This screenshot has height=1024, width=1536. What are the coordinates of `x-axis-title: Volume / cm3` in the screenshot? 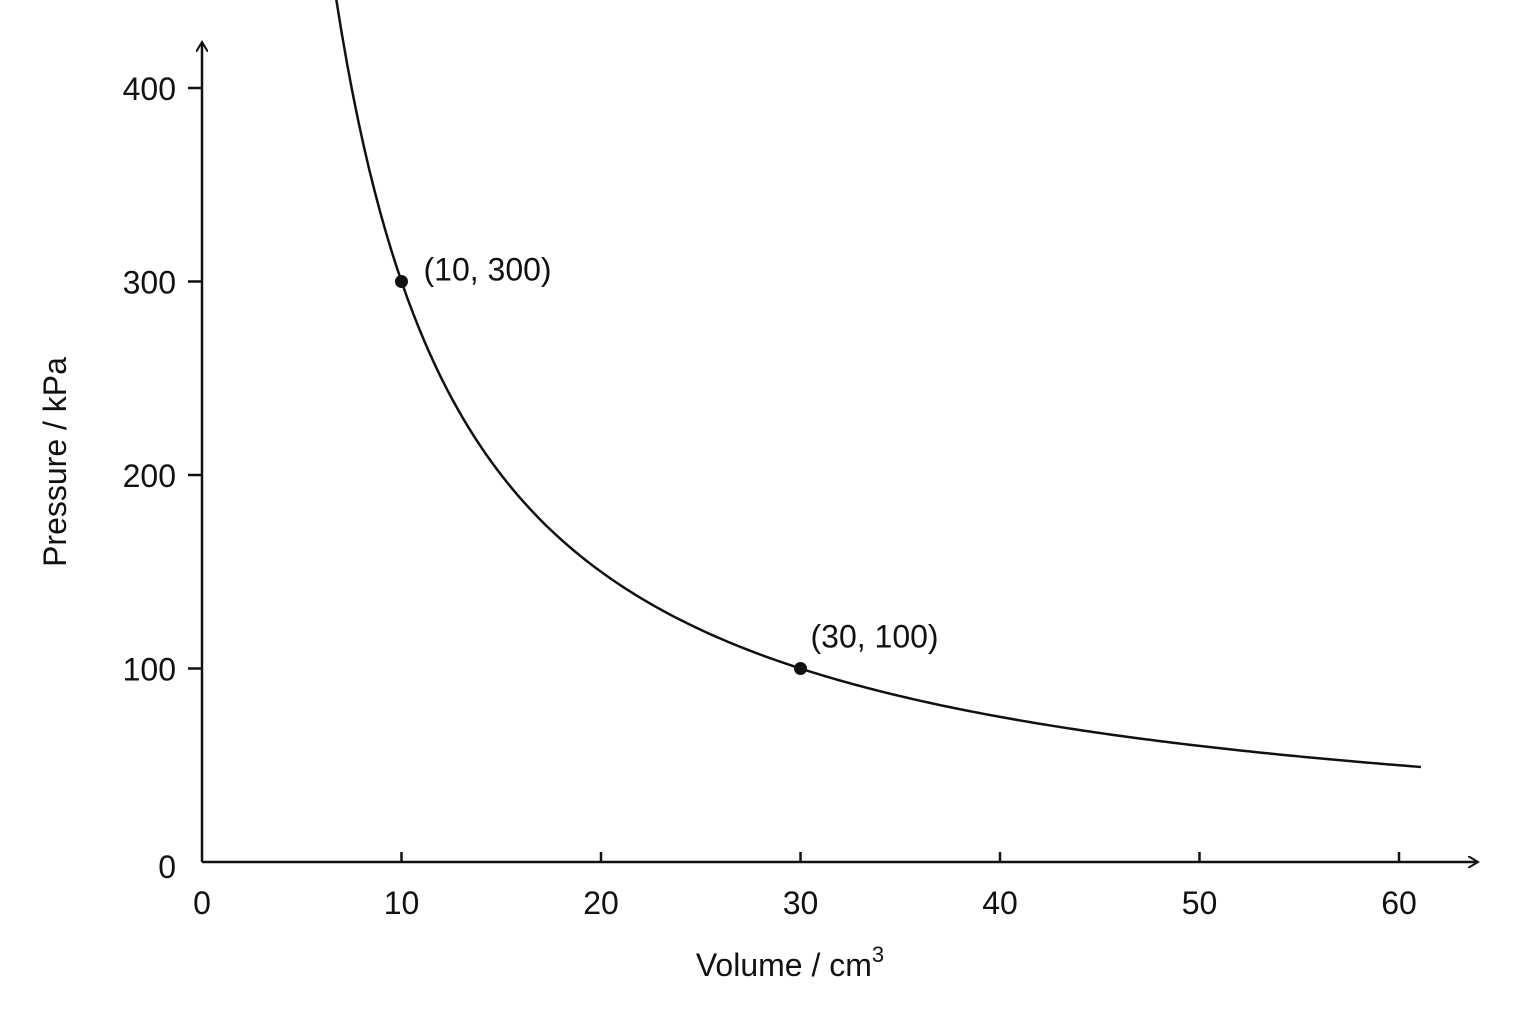 It's located at (790, 962).